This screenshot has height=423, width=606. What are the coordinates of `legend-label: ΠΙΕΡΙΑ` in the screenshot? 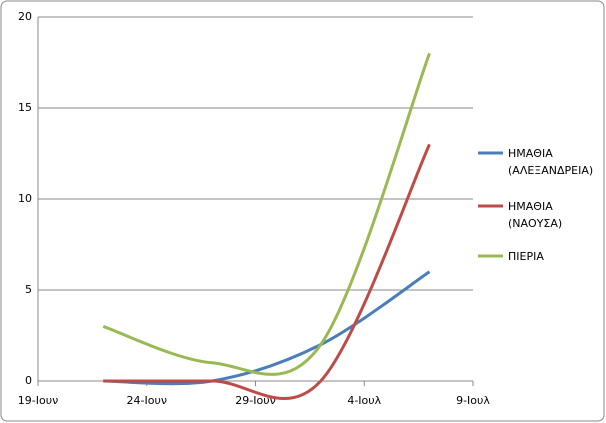 It's located at (526, 256).